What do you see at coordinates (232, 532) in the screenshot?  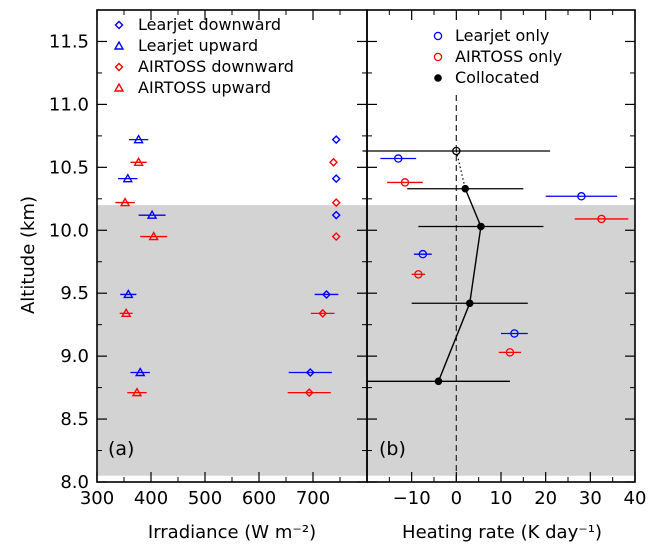 I see `x-axis-label-a: Irradiance (W m⁻²)` at bounding box center [232, 532].